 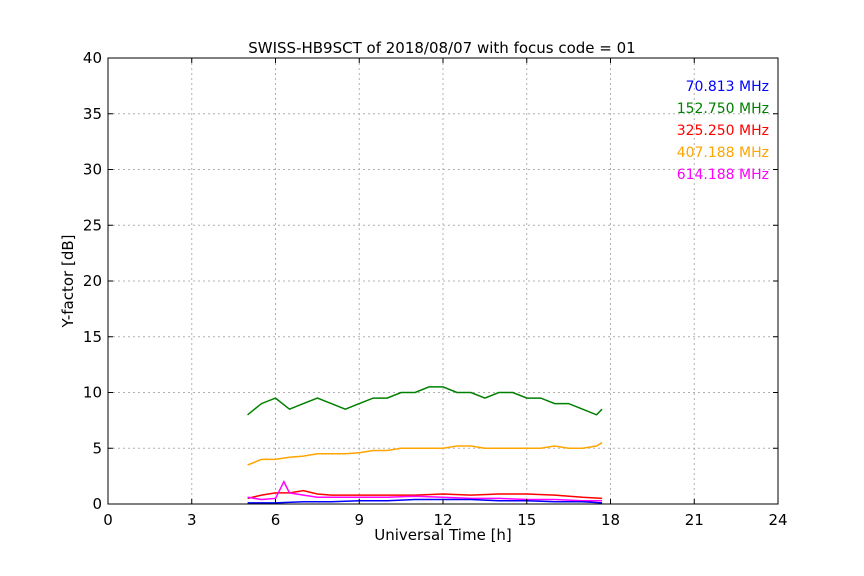 What do you see at coordinates (276, 520) in the screenshot?
I see `x-tick-label: 6` at bounding box center [276, 520].